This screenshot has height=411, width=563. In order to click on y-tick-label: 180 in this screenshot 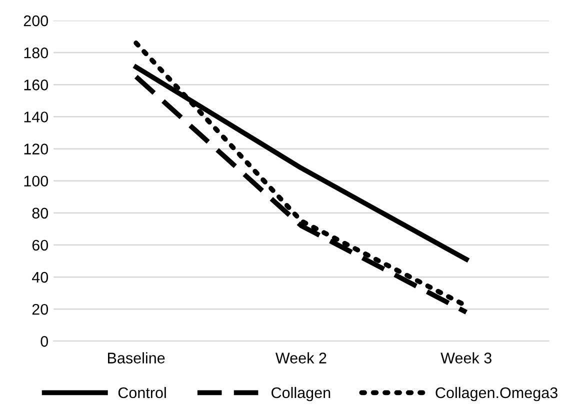, I will do `click(36, 52)`.